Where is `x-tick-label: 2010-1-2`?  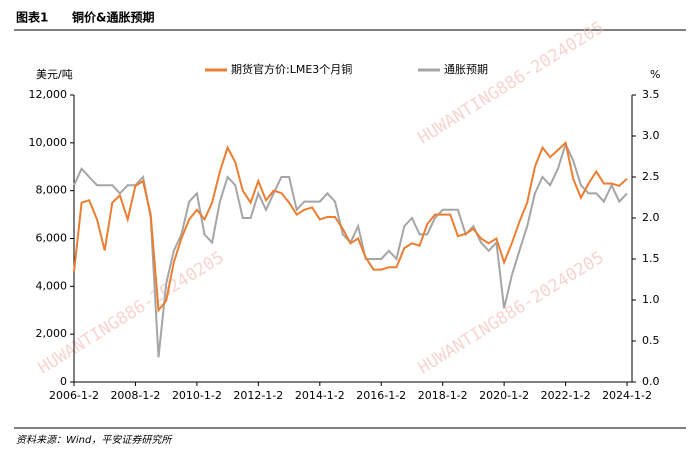
x-tick-label: 2010-1-2 is located at coordinates (197, 395).